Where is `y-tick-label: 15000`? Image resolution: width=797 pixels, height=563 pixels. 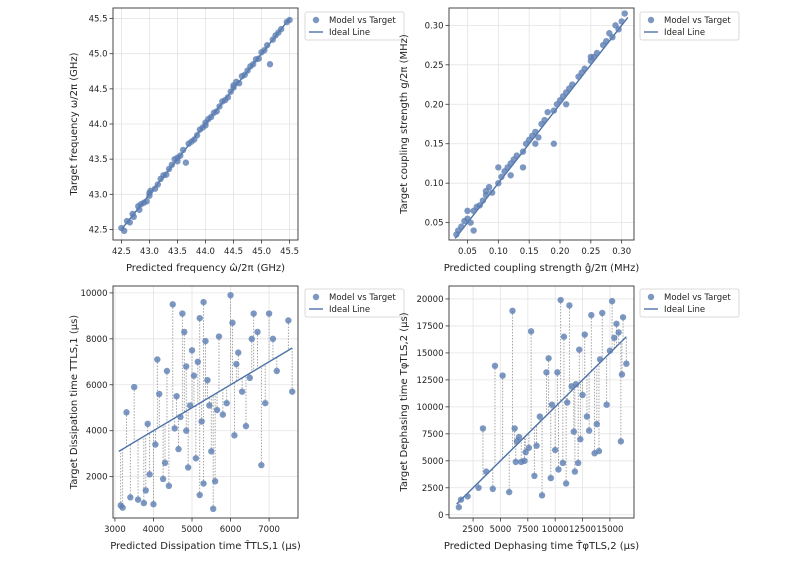
y-tick-label: 15000 is located at coordinates (429, 354).